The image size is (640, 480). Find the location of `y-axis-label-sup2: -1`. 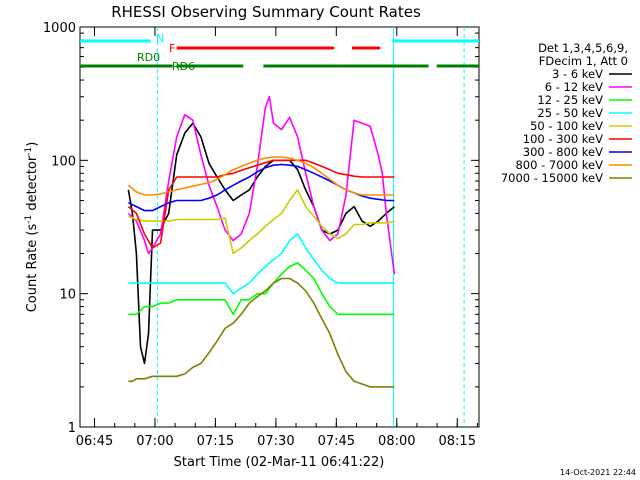

y-axis-label-sup2: -1 is located at coordinates (29, 151).